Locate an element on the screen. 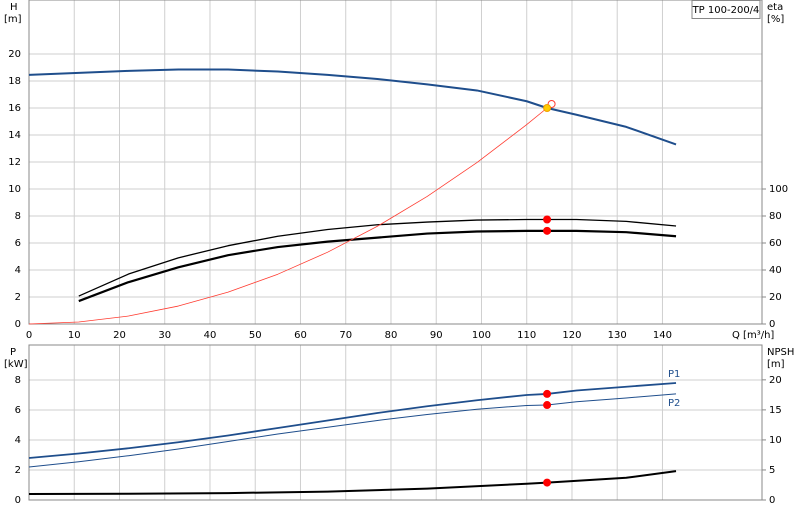 This screenshot has width=800, height=520. series-label: P1 is located at coordinates (674, 374).